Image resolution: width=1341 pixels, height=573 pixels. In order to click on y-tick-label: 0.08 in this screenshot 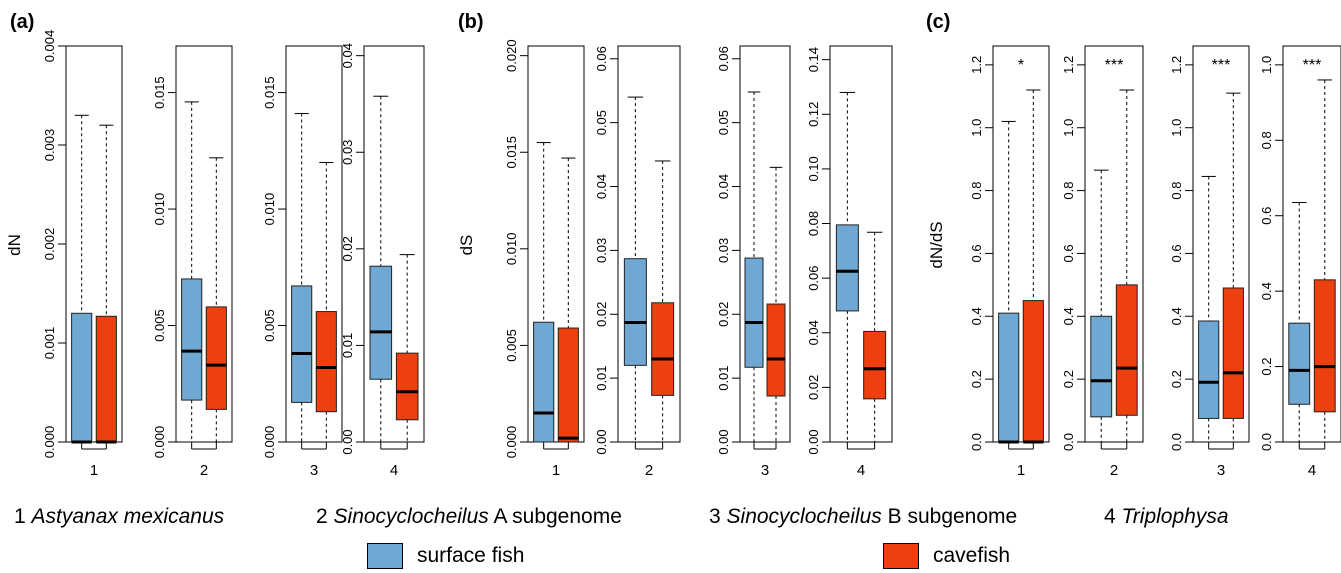, I will do `click(813, 223)`.